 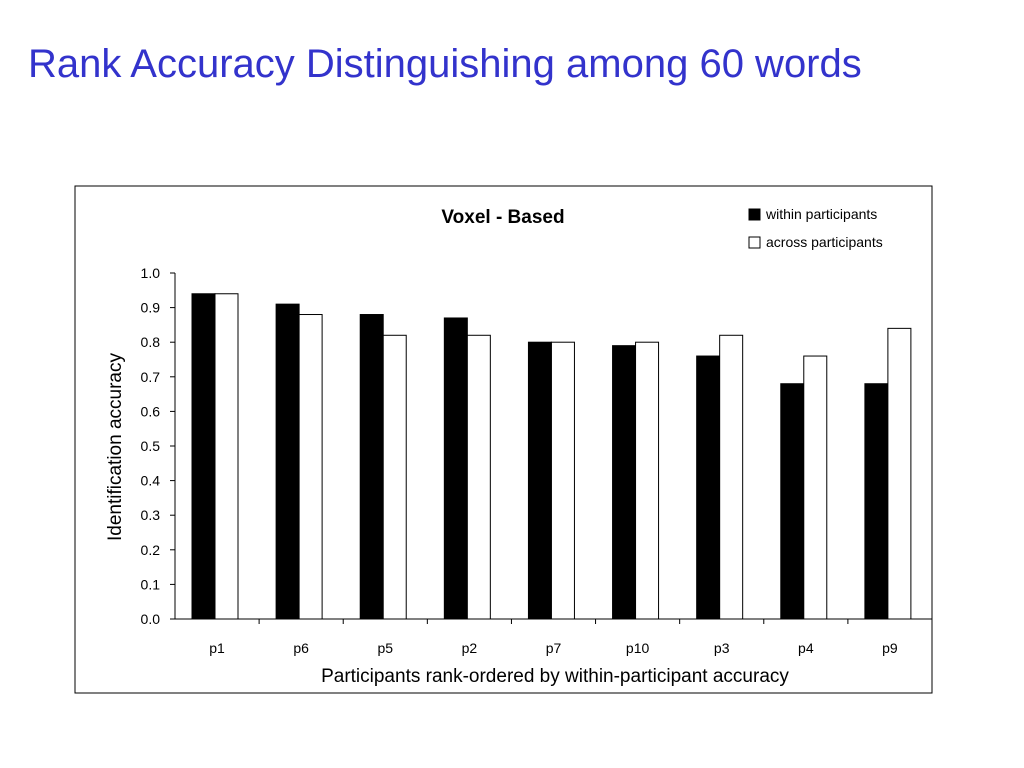 I want to click on y-tick-label: 0.4, so click(x=151, y=481).